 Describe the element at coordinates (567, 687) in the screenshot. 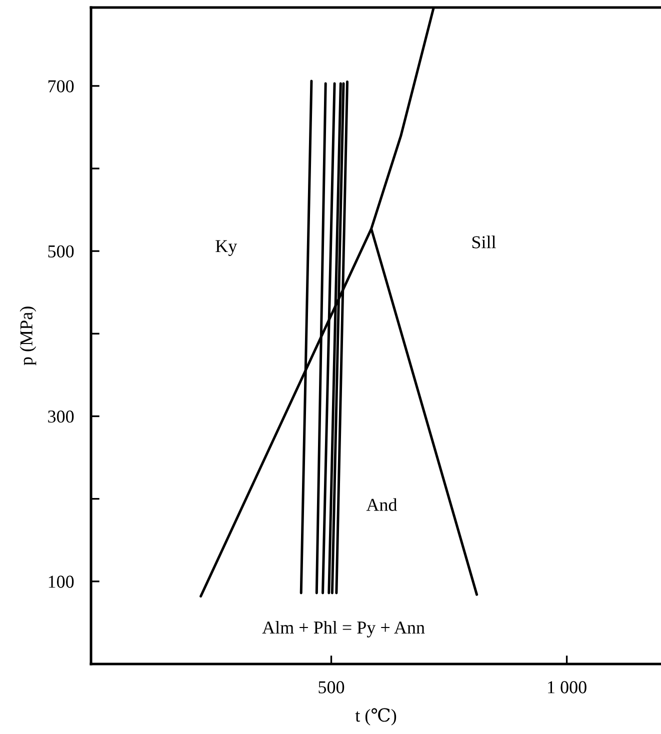

I see `x-tick-label: 1 000` at that location.